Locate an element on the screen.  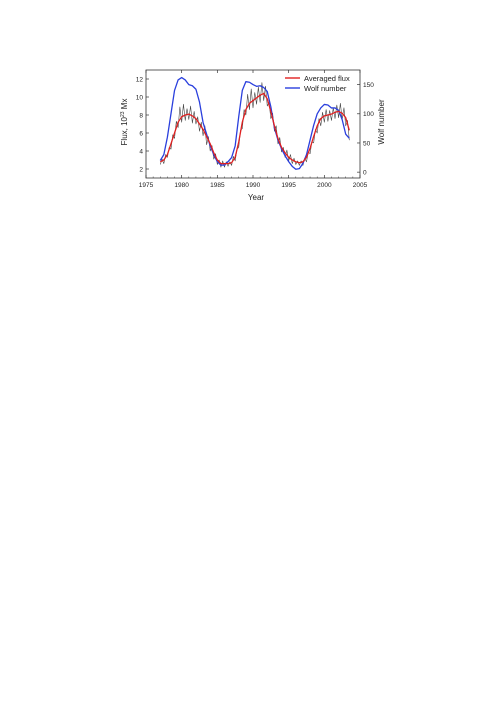
y-left-label-unit: Mx is located at coordinates (124, 105).